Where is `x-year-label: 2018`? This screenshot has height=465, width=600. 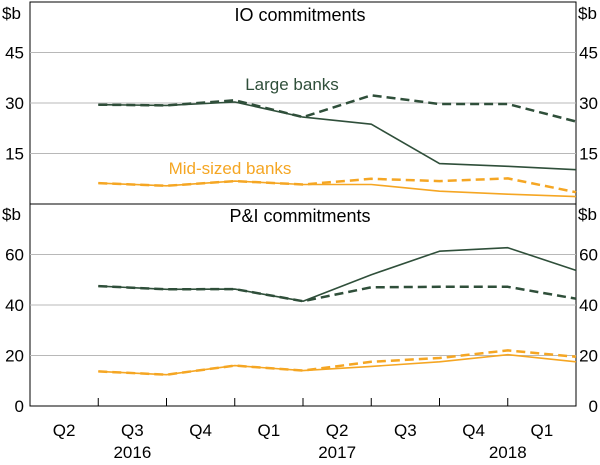 x-year-label: 2018 is located at coordinates (508, 451).